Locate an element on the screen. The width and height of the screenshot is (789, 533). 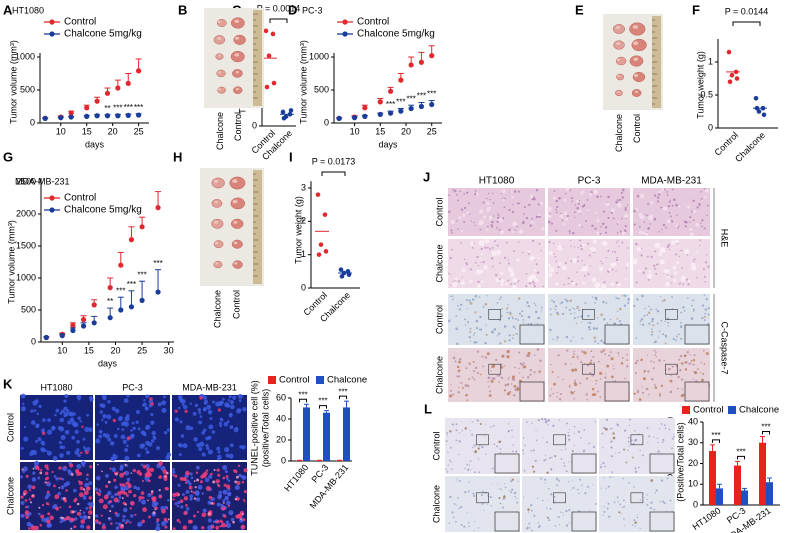
row-label: Chalcone is located at coordinates (439, 375).